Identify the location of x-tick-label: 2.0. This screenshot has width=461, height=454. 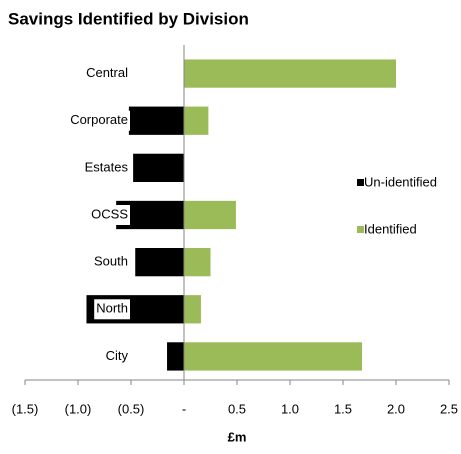
(396, 408).